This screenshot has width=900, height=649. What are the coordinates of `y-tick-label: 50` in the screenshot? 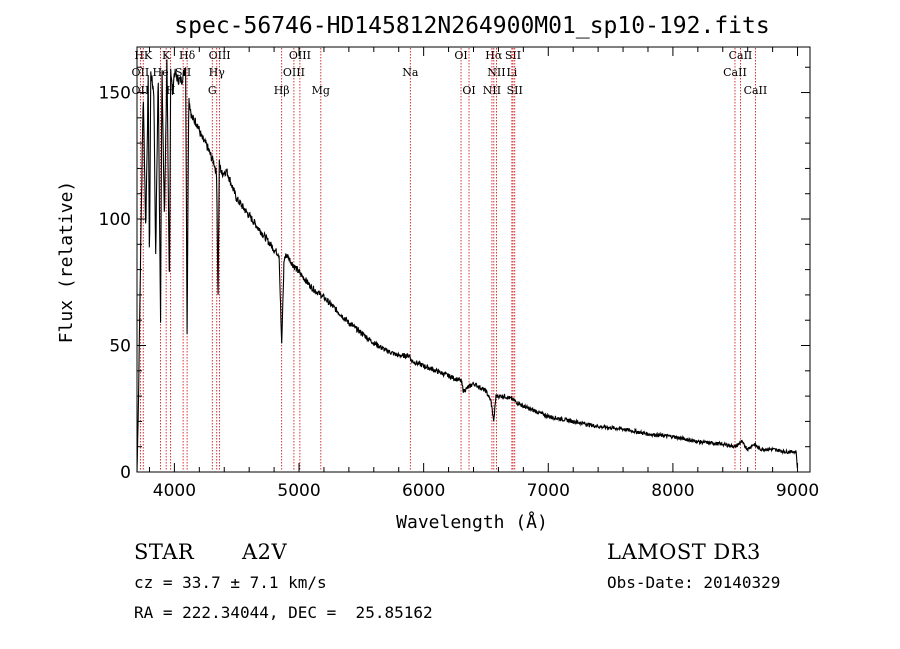 It's located at (120, 347).